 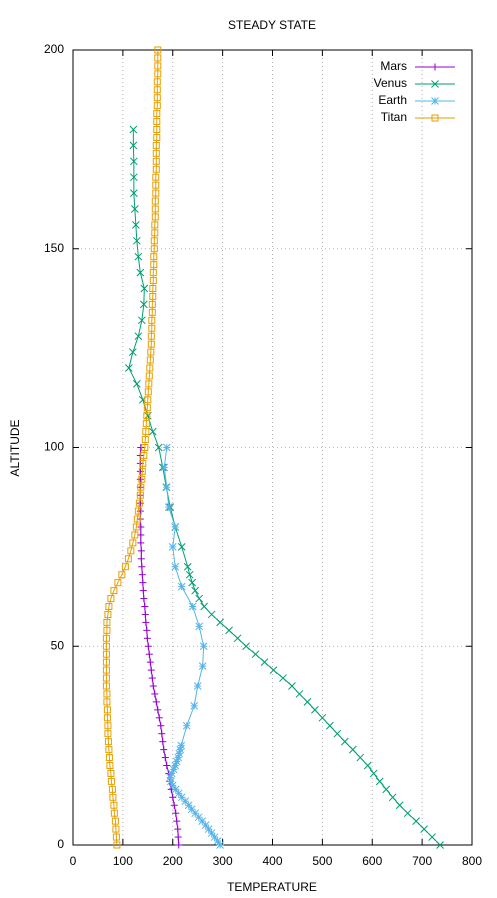 I want to click on legend-label: Titan, so click(x=394, y=117).